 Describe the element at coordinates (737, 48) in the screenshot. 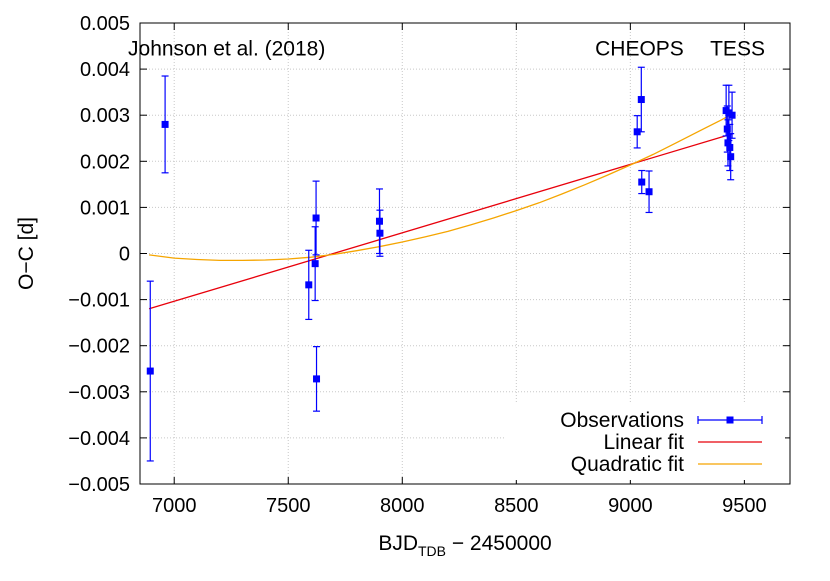

I see `annotation-label: TESS` at that location.